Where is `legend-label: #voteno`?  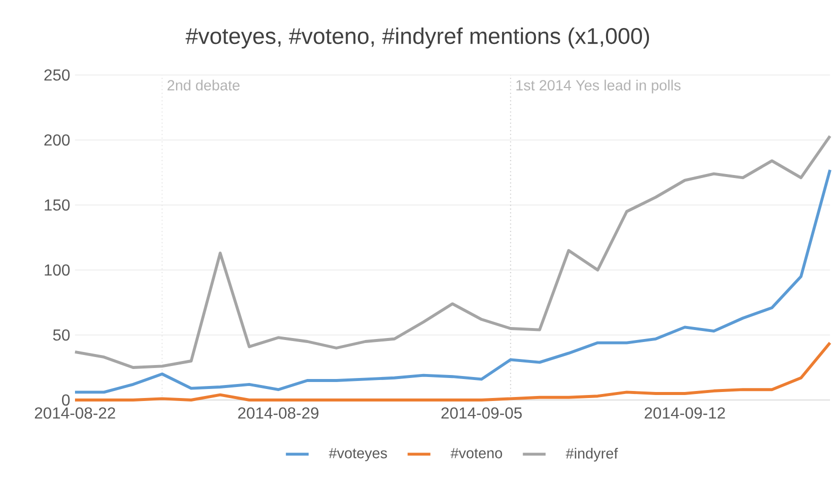
legend-label: #voteno is located at coordinates (476, 453).